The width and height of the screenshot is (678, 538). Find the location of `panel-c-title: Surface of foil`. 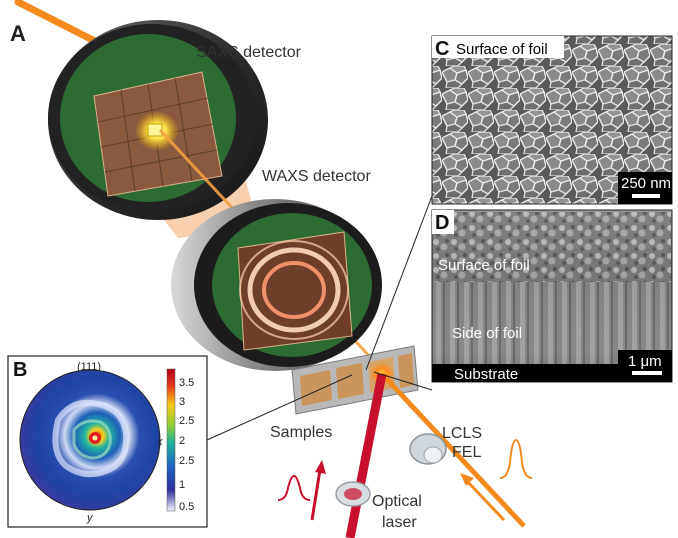

panel-c-title: Surface of foil is located at coordinates (502, 49).